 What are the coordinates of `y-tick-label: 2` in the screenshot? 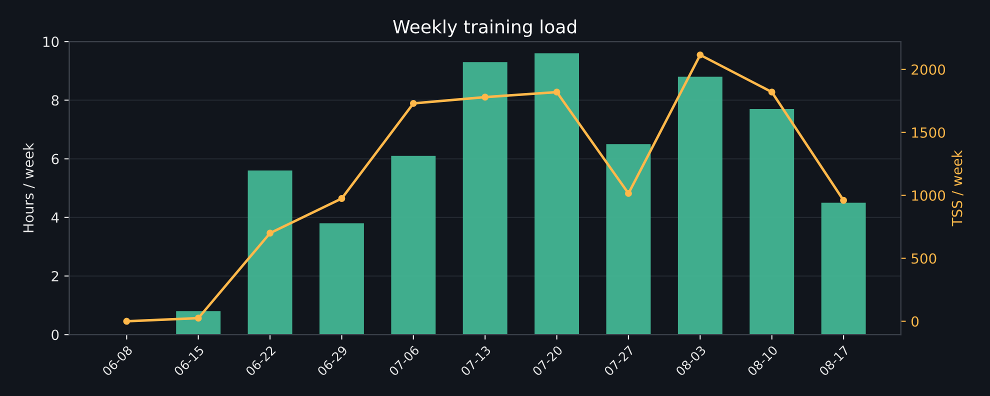 It's located at (55, 276).